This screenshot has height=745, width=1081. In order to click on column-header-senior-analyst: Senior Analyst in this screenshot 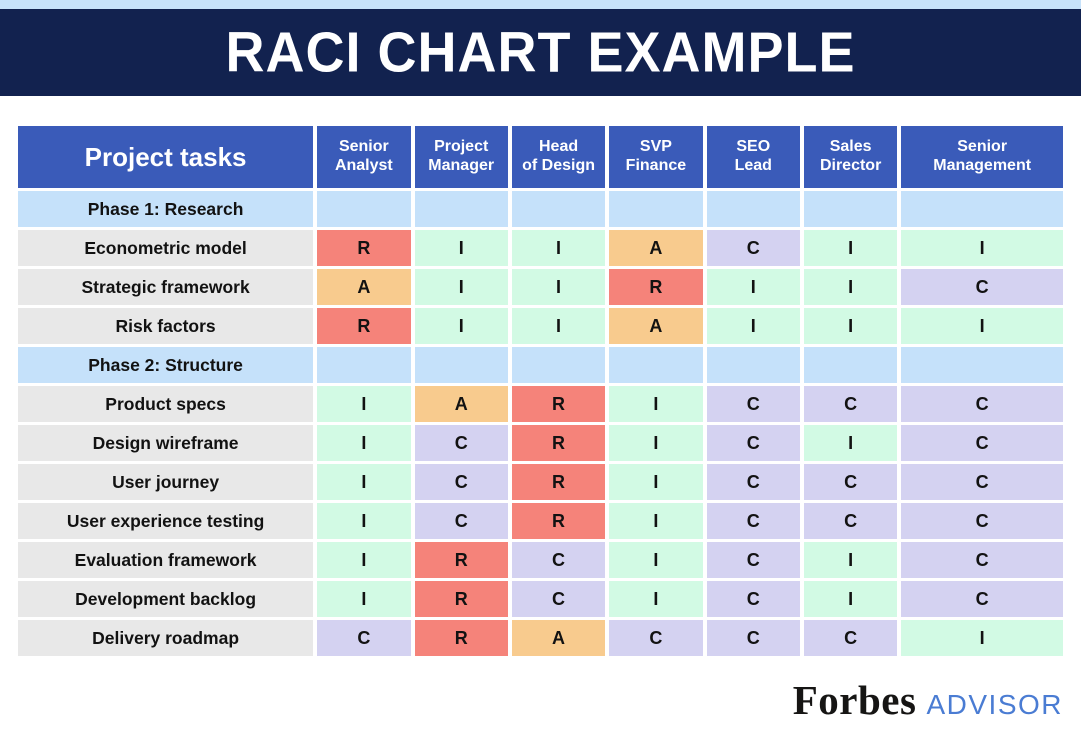, I will do `click(364, 157)`.